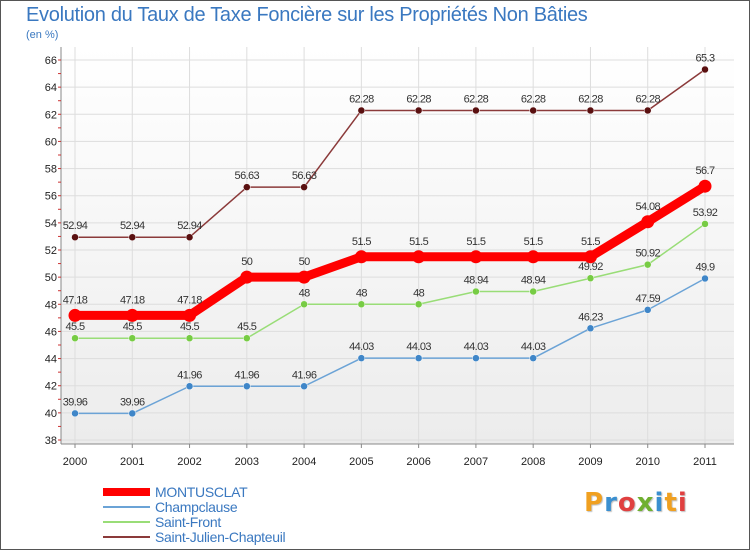 The image size is (750, 550). What do you see at coordinates (132, 300) in the screenshot?
I see `data-label-montusclat: 47.18` at bounding box center [132, 300].